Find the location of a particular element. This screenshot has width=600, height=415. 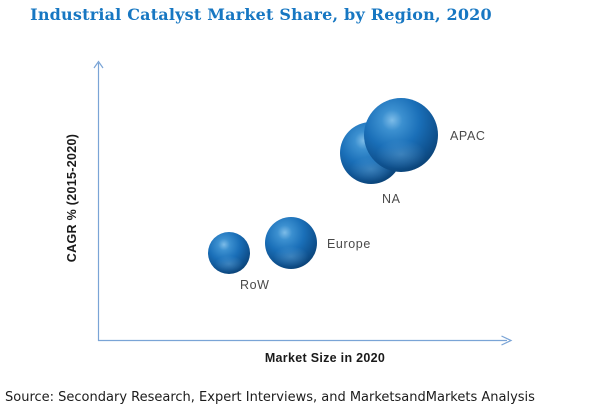

x-axis-arrow-icon is located at coordinates (507, 340).